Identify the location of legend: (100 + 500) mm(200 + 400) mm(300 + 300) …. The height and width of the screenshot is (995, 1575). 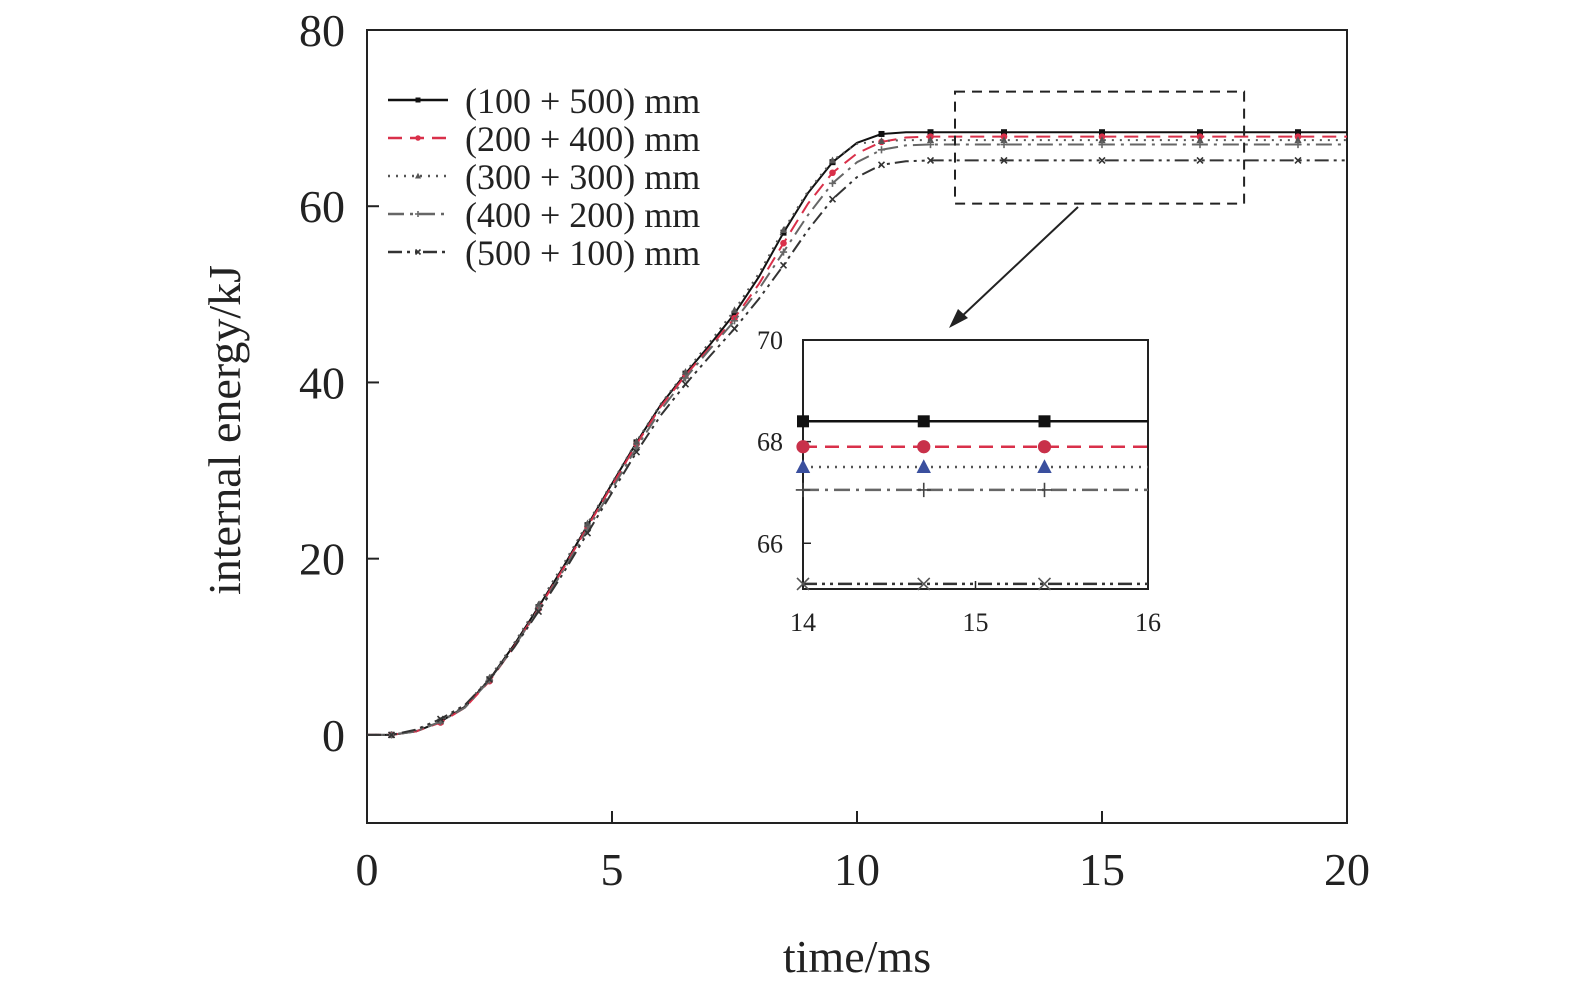
(544, 177).